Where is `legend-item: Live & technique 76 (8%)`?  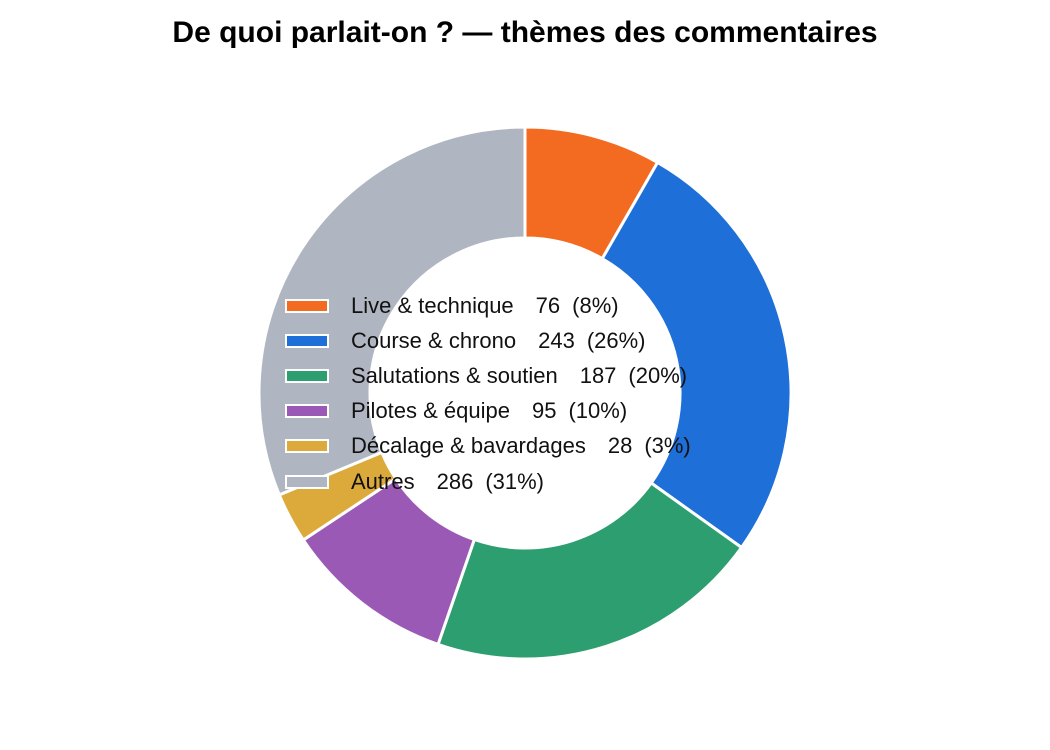 legend-item: Live & technique 76 (8%) is located at coordinates (488, 305).